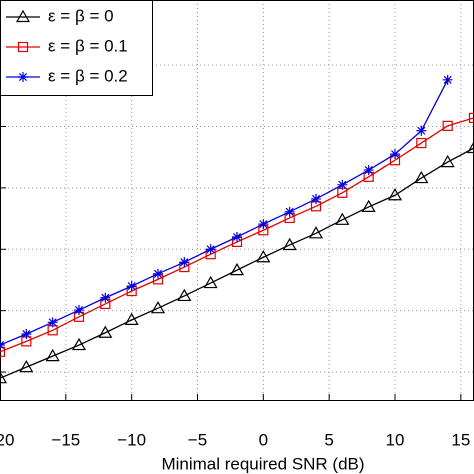 The width and height of the screenshot is (474, 474). What do you see at coordinates (88, 75) in the screenshot?
I see `legend-label: ε = β = 0.2` at bounding box center [88, 75].